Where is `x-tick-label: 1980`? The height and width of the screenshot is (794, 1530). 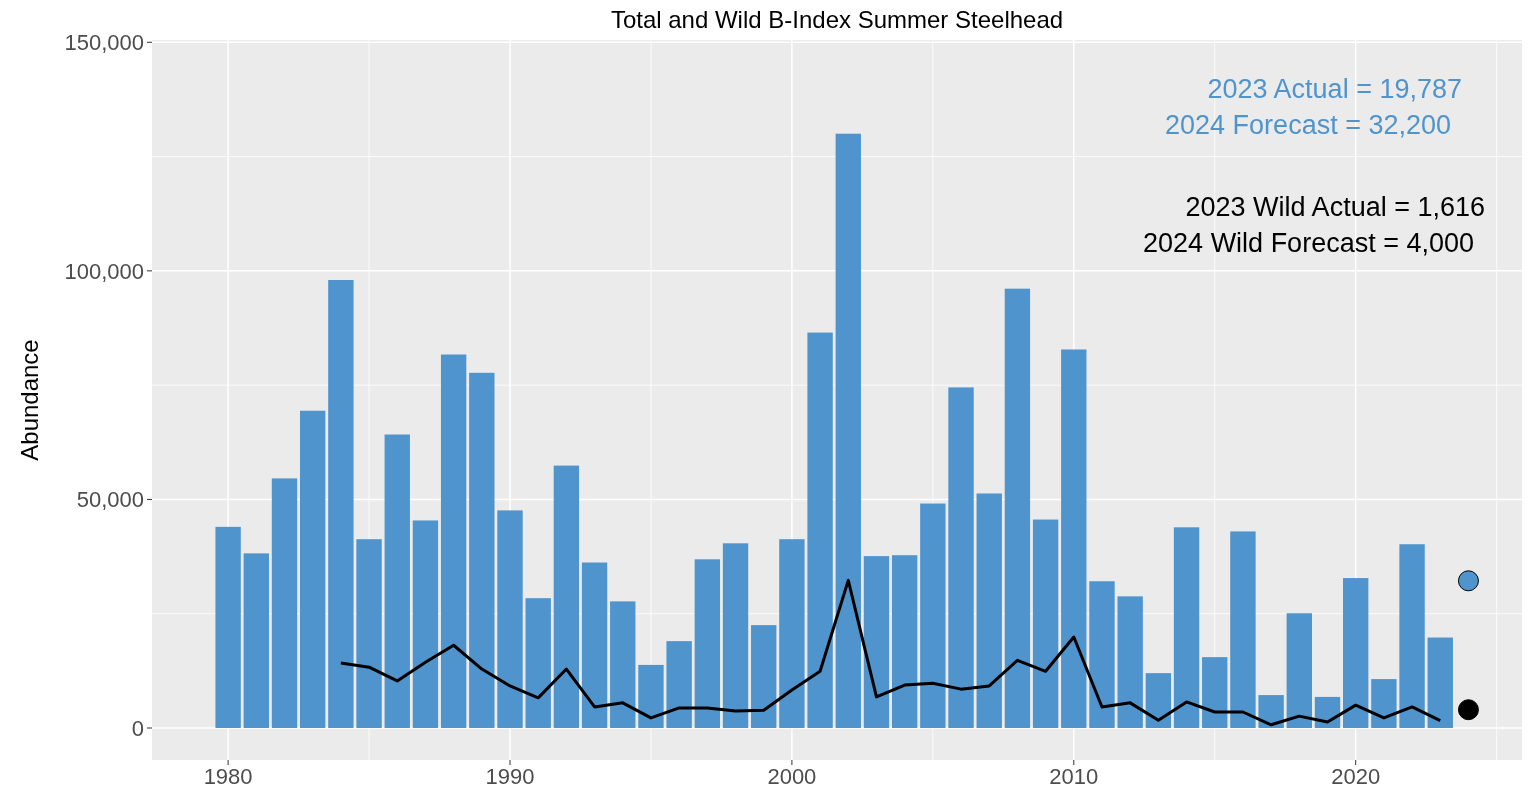
x-tick-label: 1980 is located at coordinates (228, 776).